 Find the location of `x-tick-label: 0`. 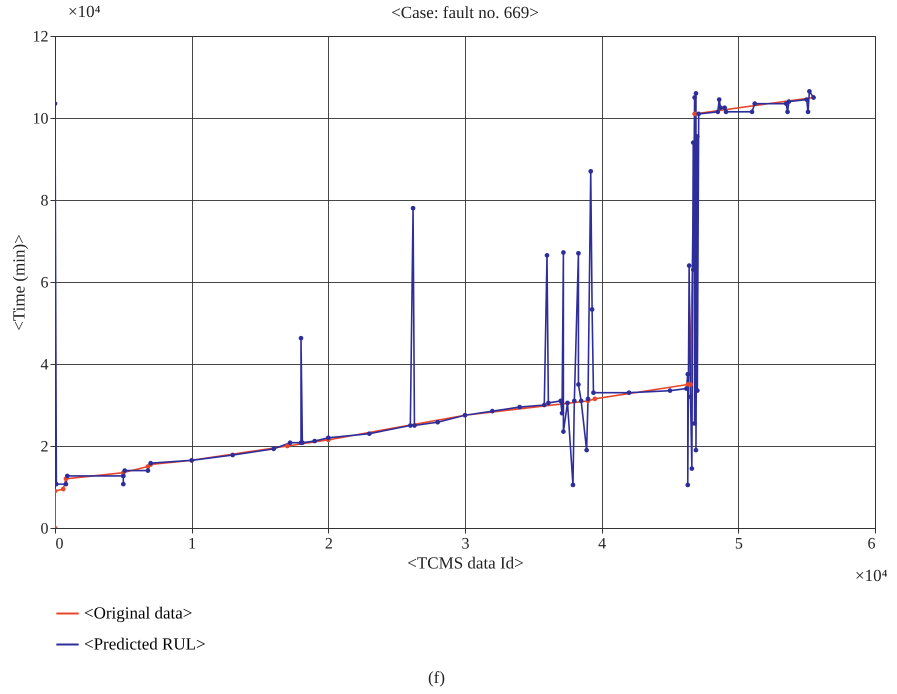

x-tick-label: 0 is located at coordinates (60, 544).